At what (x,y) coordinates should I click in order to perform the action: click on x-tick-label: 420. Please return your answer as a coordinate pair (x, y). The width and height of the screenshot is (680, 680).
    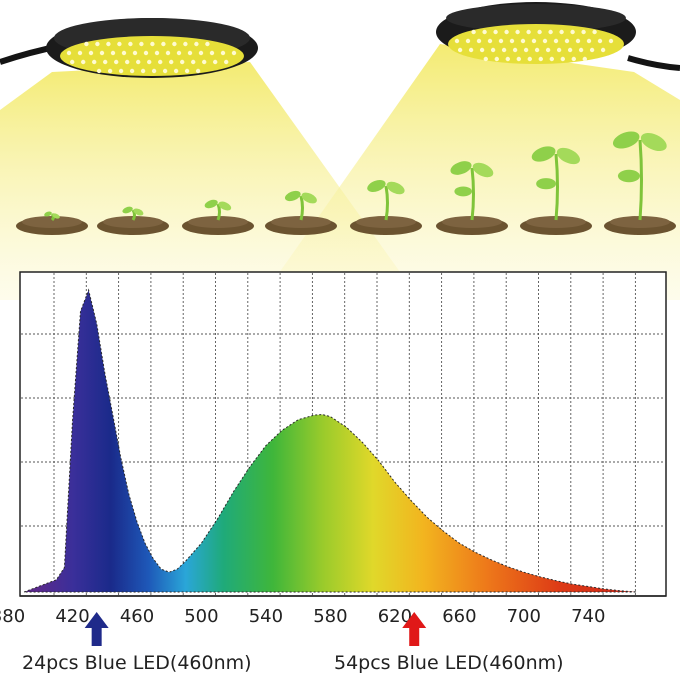
    Looking at the image, I should click on (72, 616).